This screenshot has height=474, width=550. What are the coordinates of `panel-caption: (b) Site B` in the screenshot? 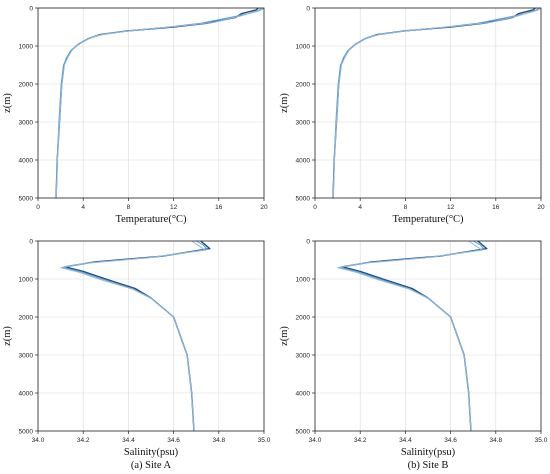 It's located at (428, 465).